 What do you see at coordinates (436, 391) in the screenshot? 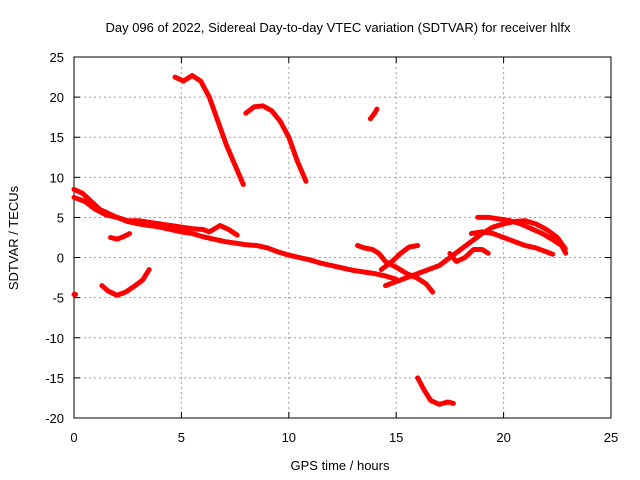
I see `series-core-bottom-right` at bounding box center [436, 391].